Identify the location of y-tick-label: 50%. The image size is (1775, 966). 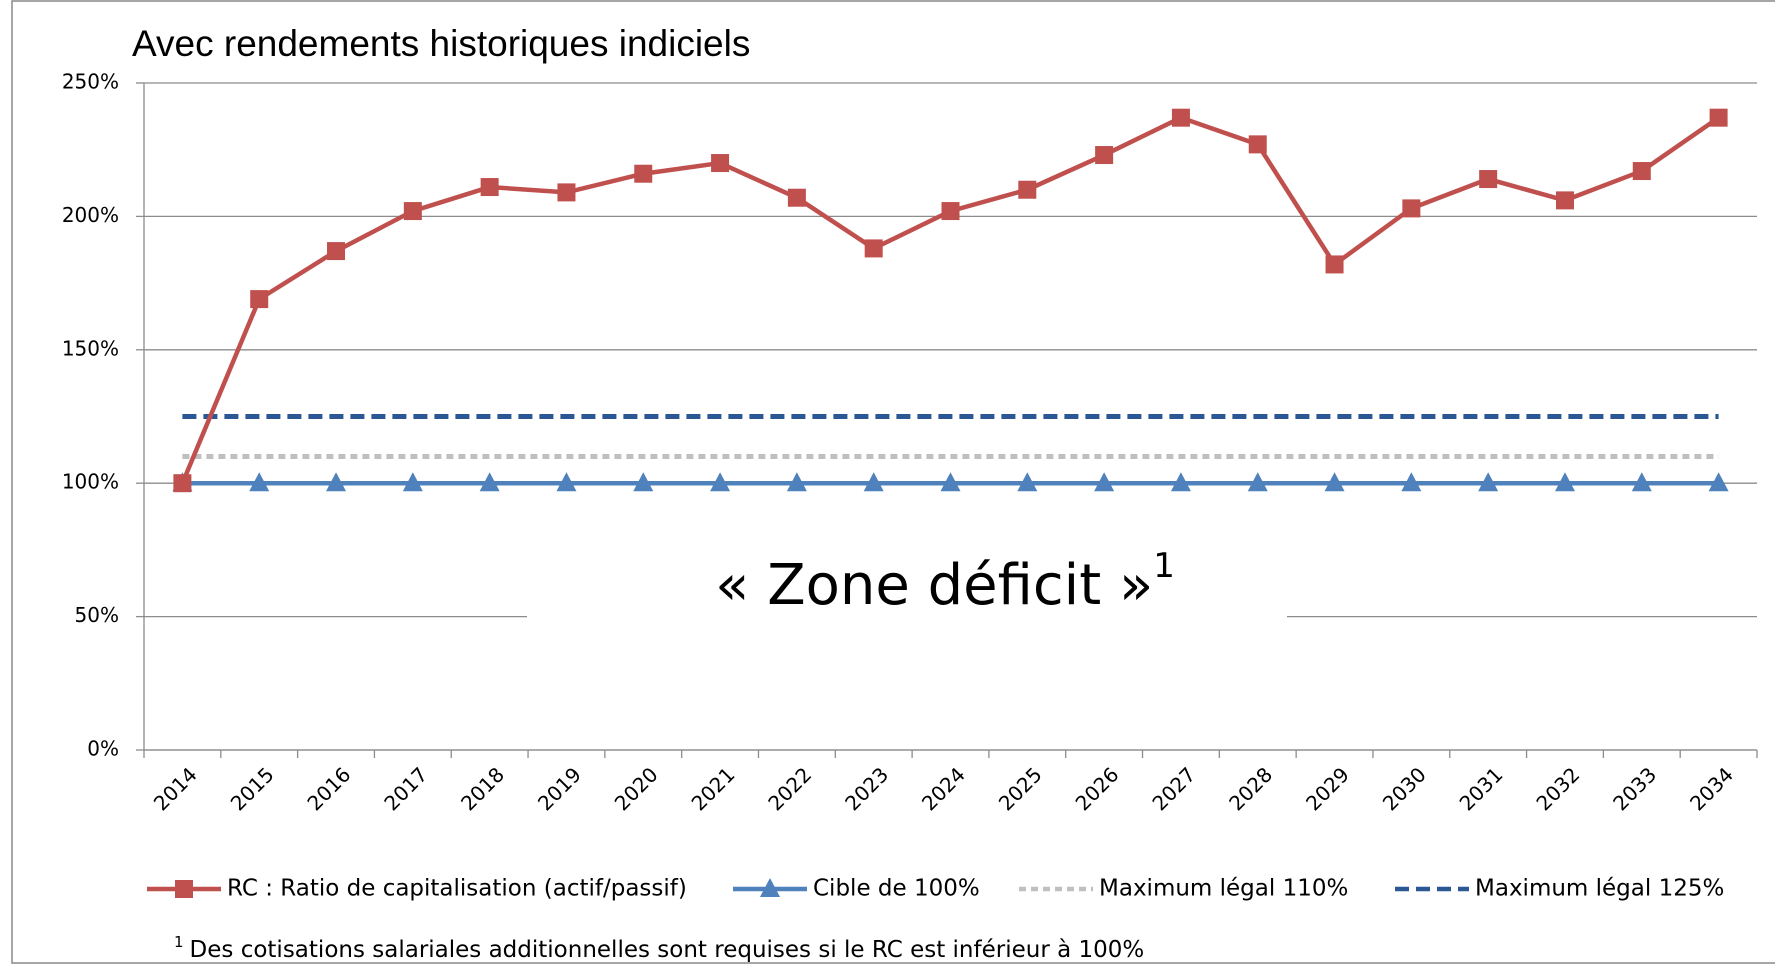
(97, 615).